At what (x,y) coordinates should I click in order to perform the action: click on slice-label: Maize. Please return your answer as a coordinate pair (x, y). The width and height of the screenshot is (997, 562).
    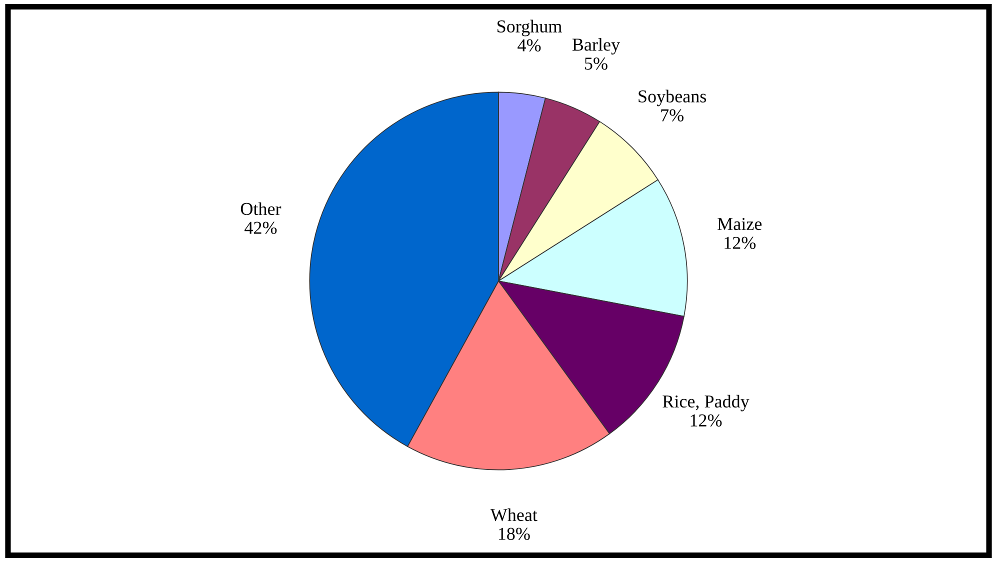
    Looking at the image, I should click on (740, 224).